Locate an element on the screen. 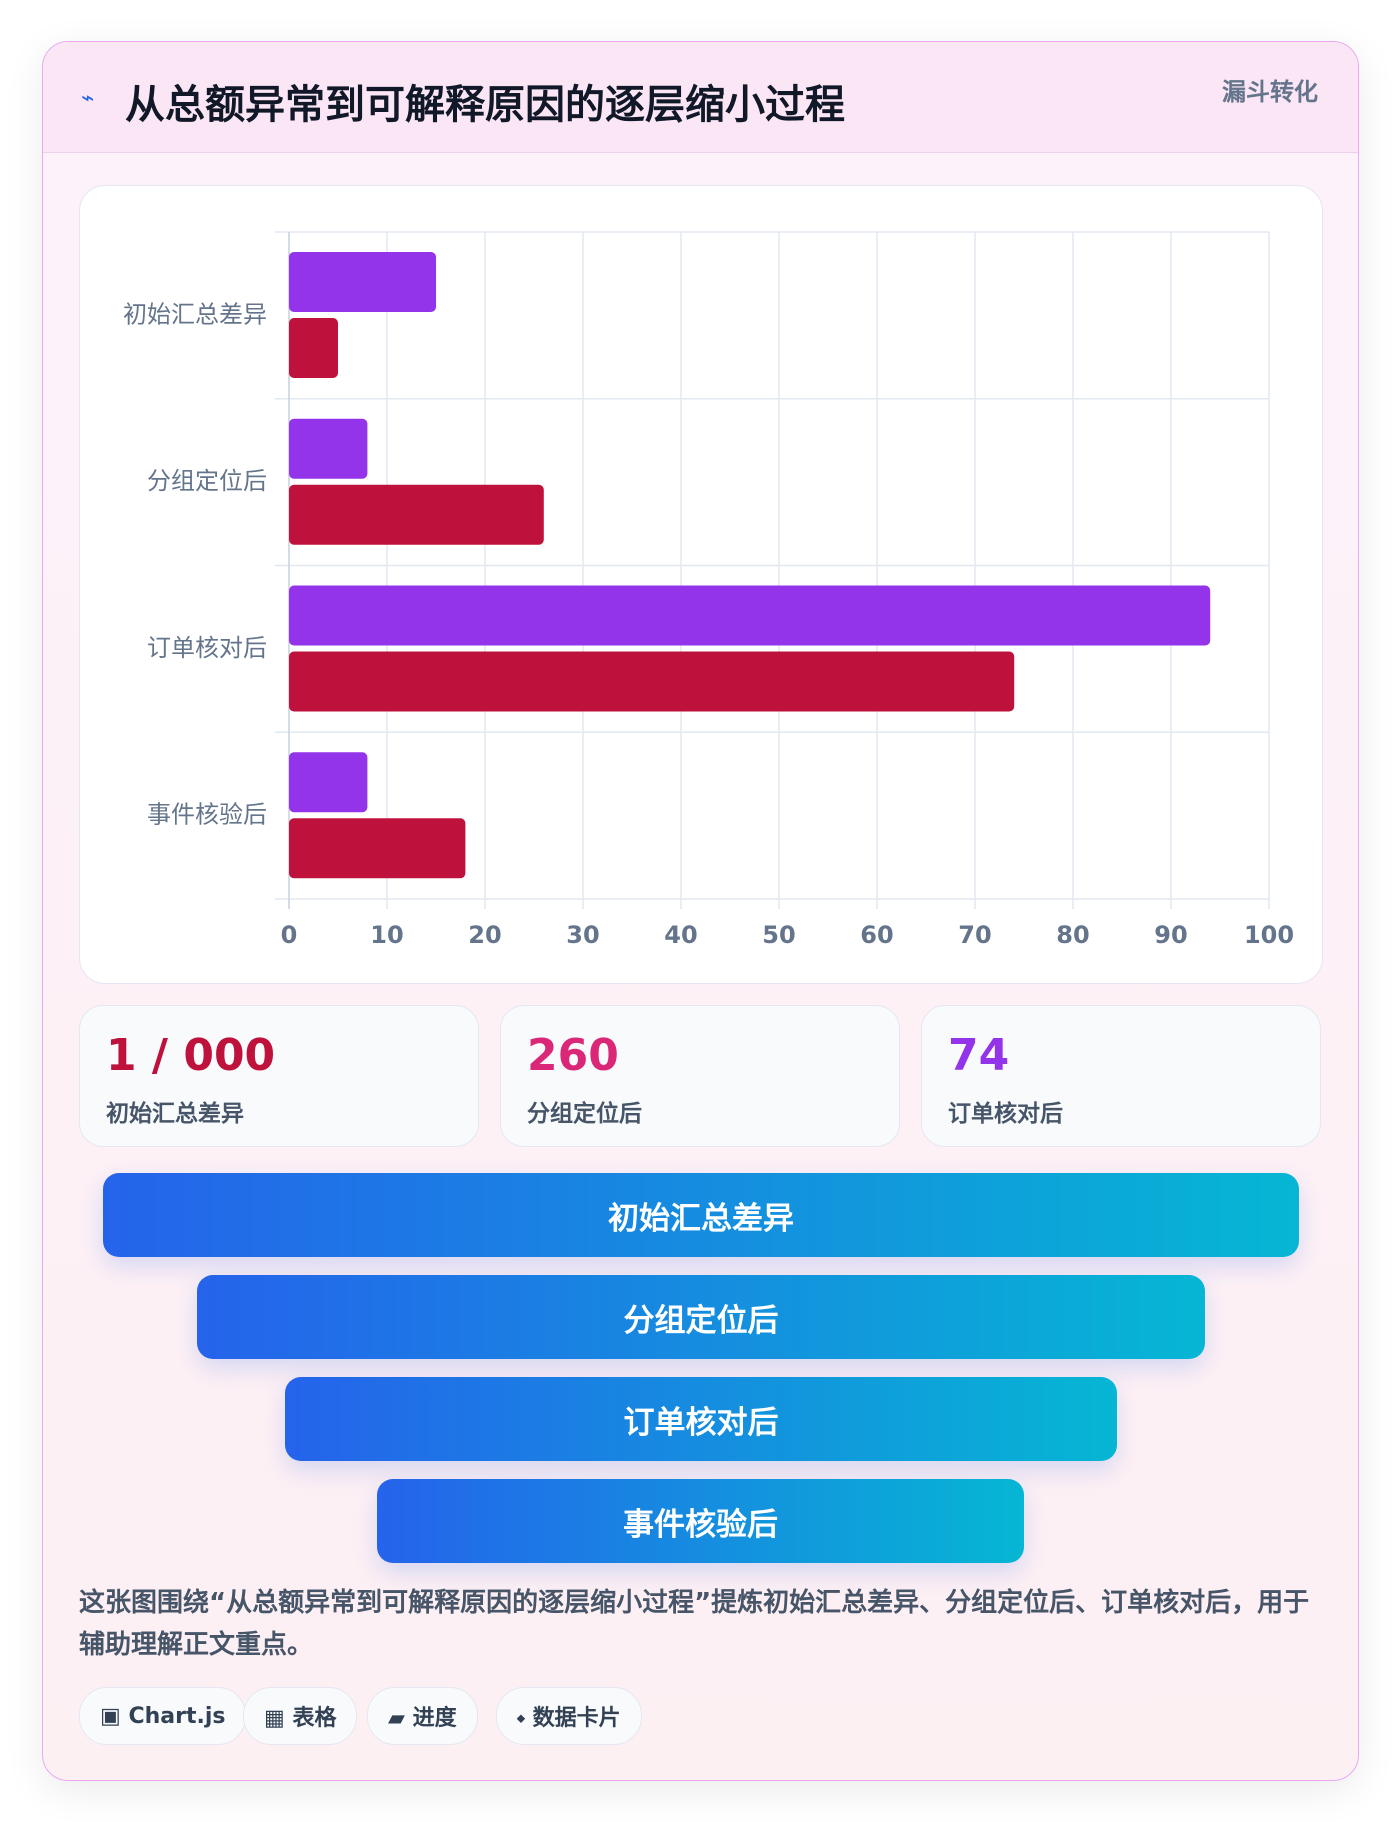 The width and height of the screenshot is (1400, 1822). header: ⌁ 从总额异常到可解释原因的逐层缩小过程 漏斗转化 is located at coordinates (700, 97).